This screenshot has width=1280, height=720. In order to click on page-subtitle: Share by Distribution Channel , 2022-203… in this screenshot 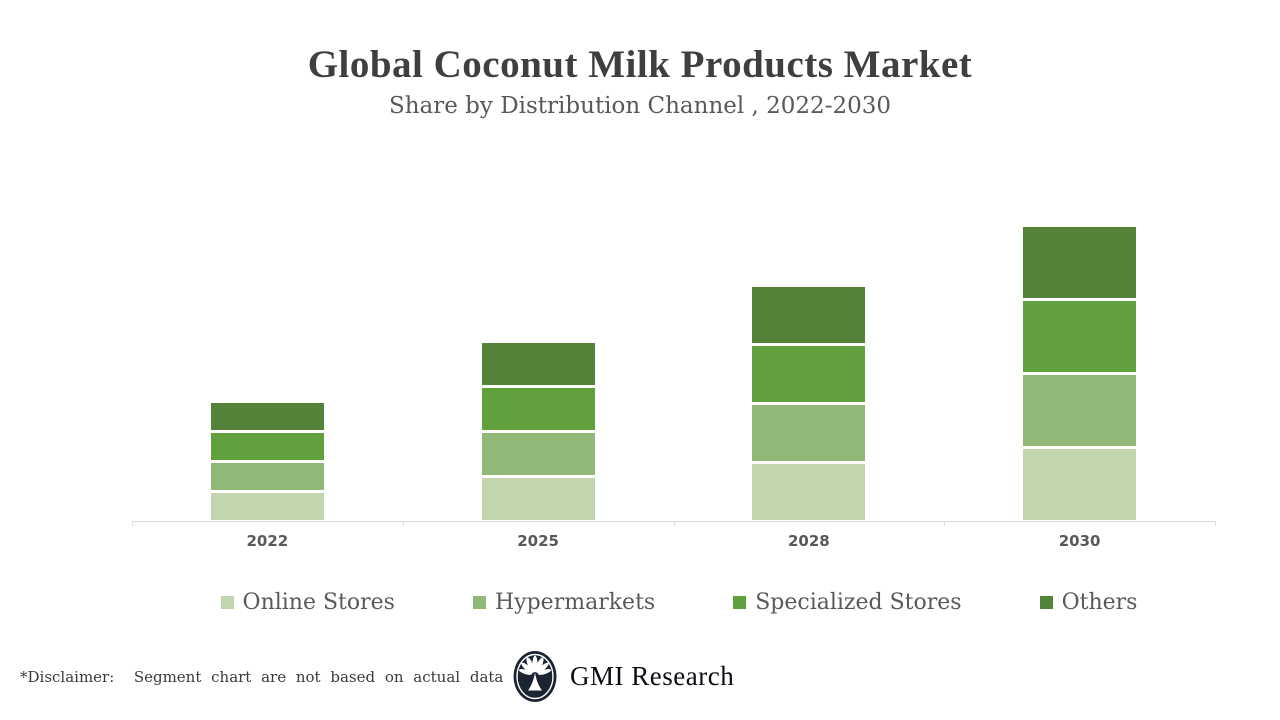, I will do `click(639, 106)`.